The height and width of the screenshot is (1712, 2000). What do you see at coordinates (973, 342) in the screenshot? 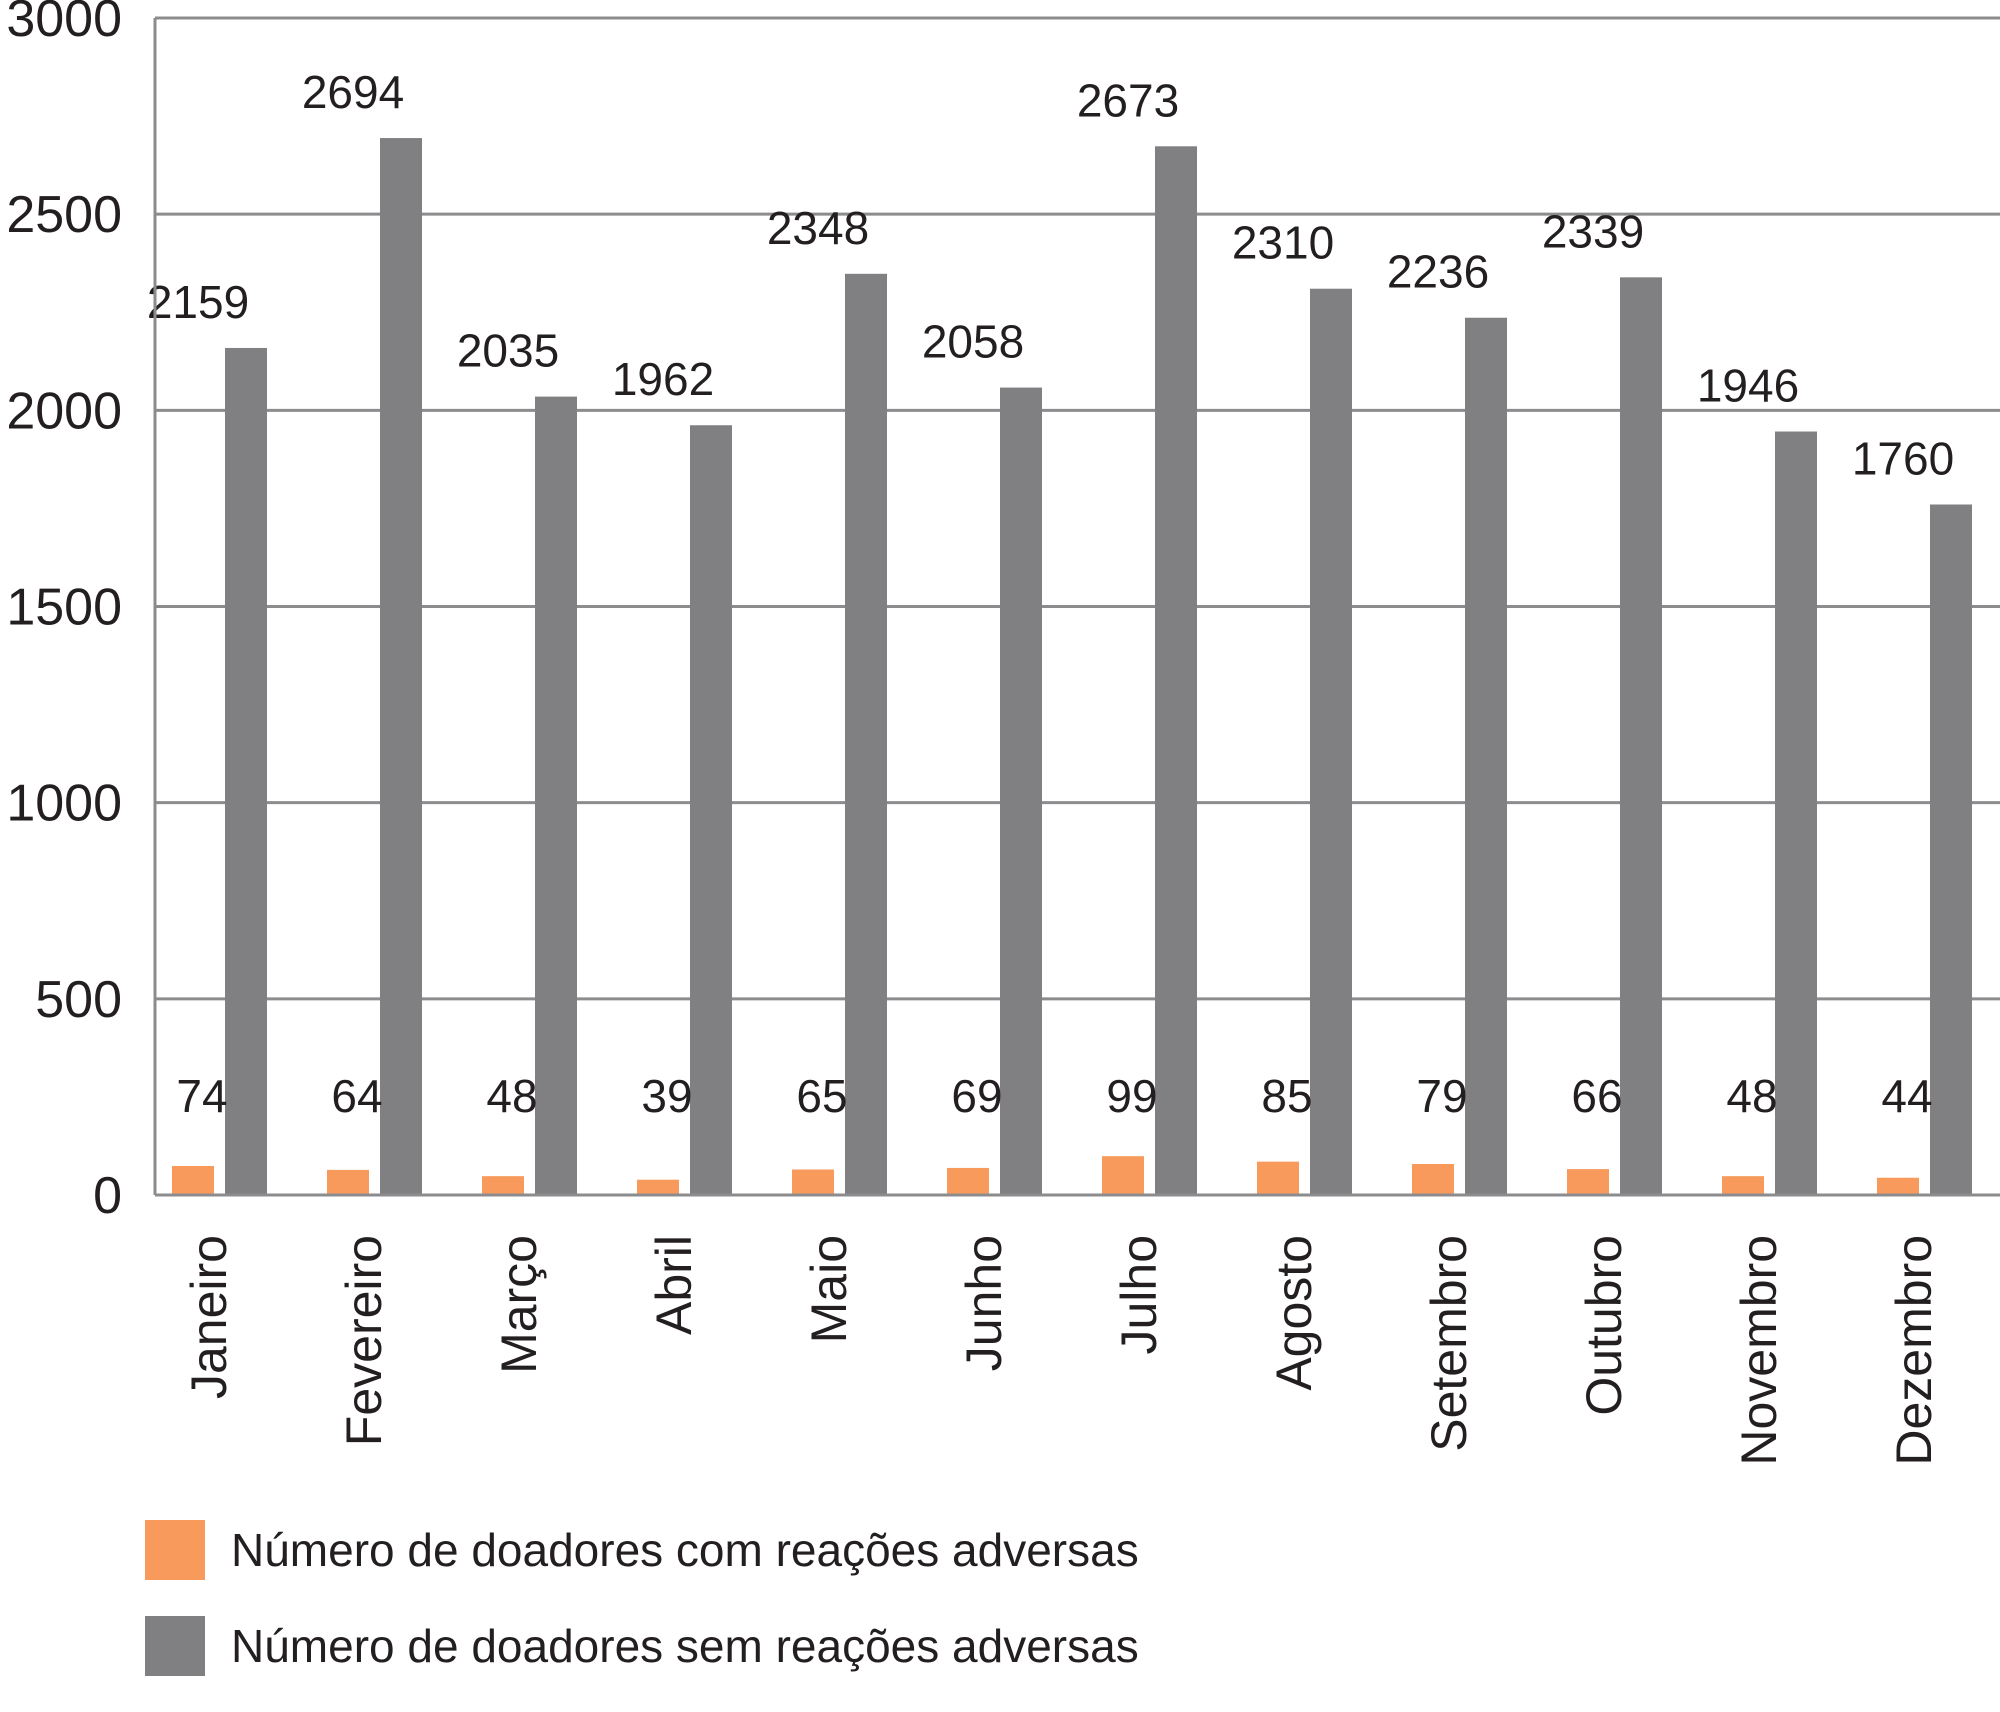
I see `data-label-sem-reacoes: 2058` at bounding box center [973, 342].